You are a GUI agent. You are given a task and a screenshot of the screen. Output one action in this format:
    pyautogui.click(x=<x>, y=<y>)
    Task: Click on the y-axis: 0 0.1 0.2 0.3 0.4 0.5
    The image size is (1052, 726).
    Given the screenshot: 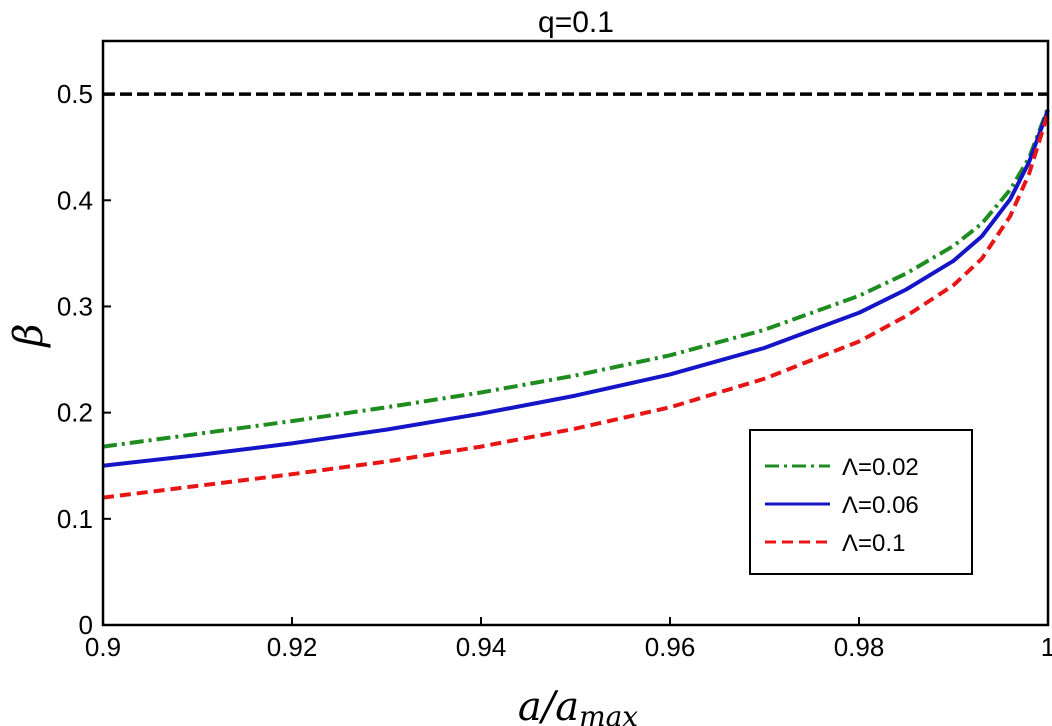 What is the action you would take?
    pyautogui.click(x=84, y=359)
    